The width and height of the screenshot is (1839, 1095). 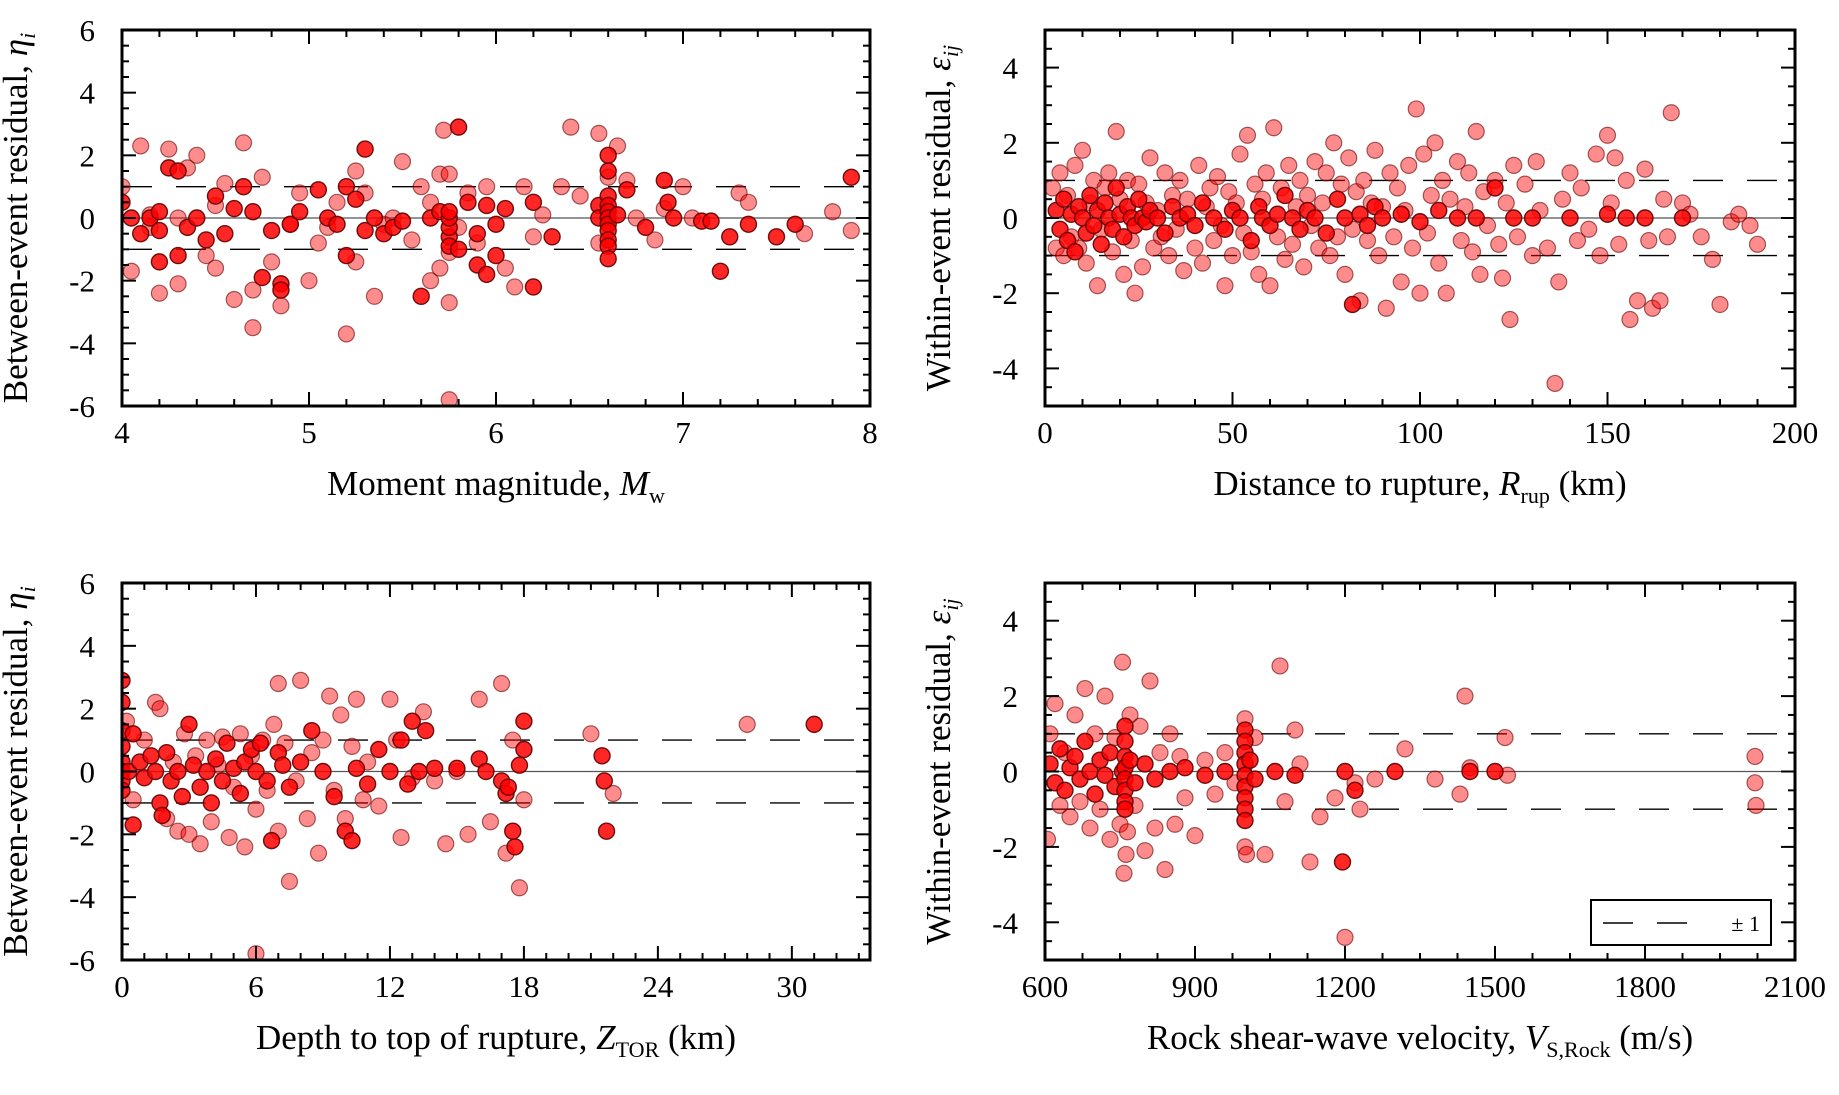 I want to click on plot-frame, so click(x=496, y=218).